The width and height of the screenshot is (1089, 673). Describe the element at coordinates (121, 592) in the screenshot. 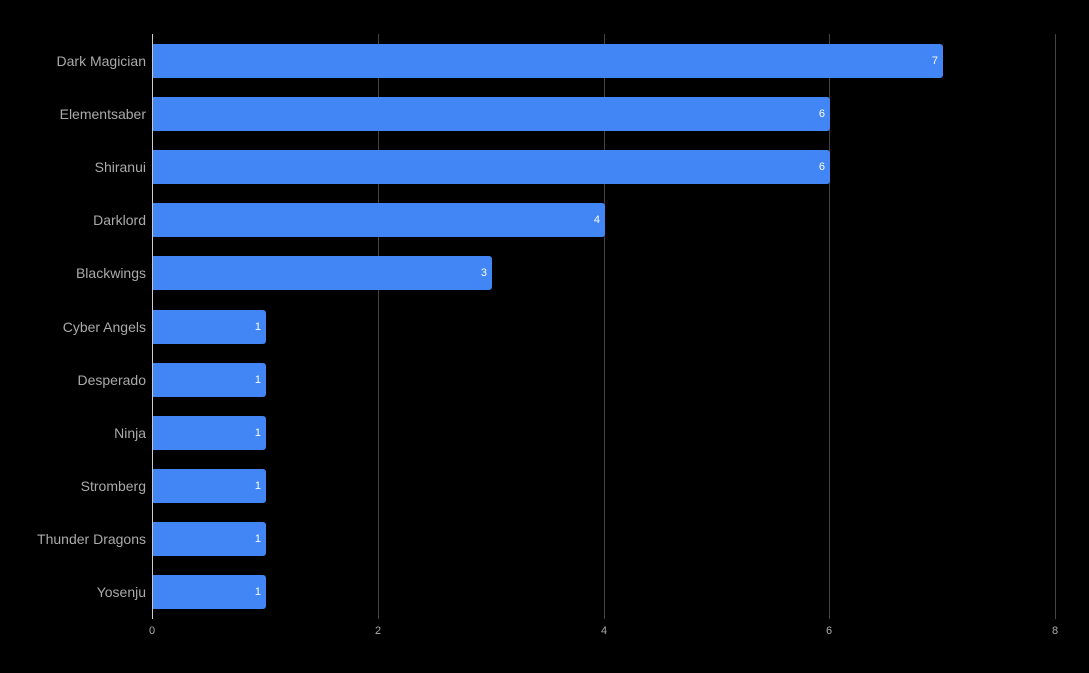

I see `category-label: Yosenju` at that location.